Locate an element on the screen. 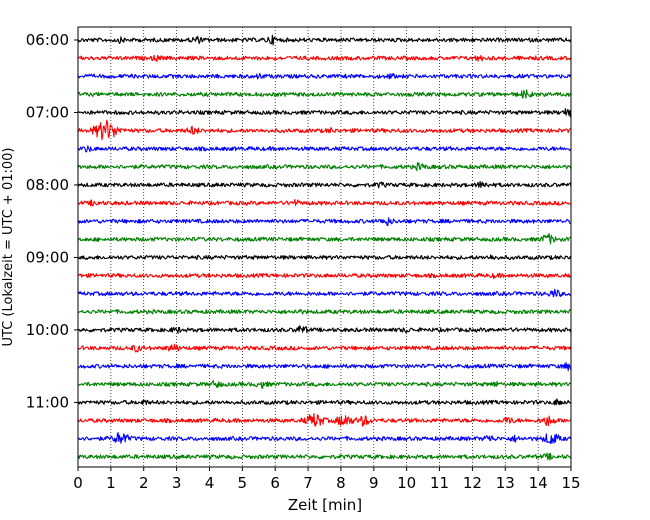 The height and width of the screenshot is (520, 650). x-tick-label: 11 is located at coordinates (439, 483).